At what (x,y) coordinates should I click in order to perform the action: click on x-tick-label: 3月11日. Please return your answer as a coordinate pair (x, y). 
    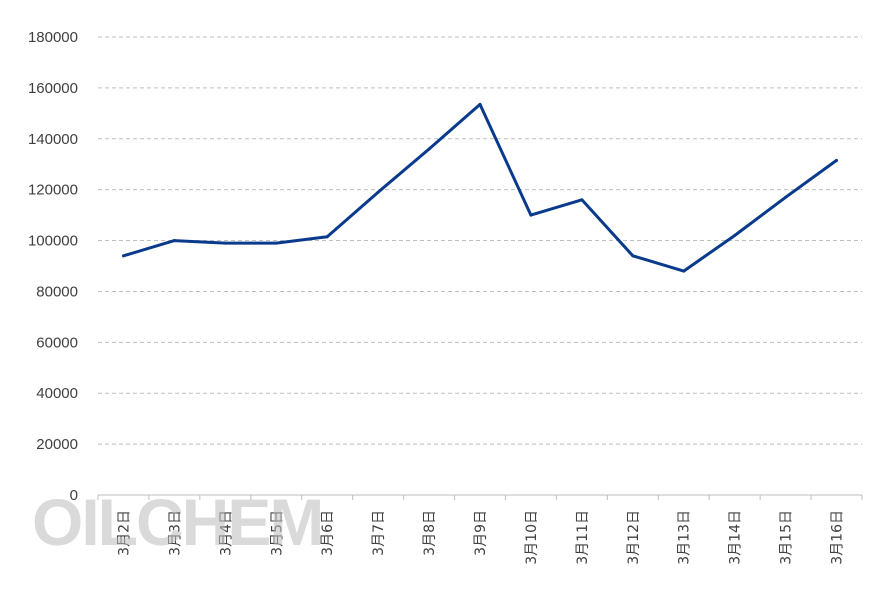
    Looking at the image, I should click on (583, 537).